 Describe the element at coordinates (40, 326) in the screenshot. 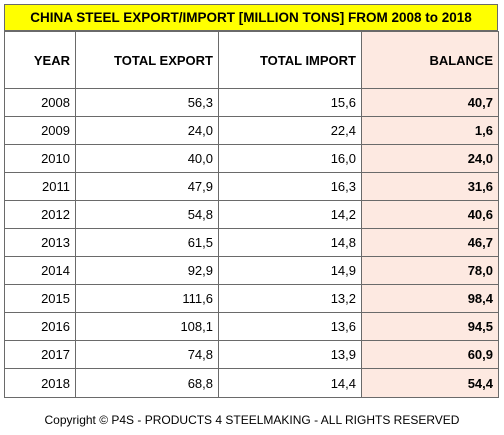

I see `year-cell: 2016` at that location.